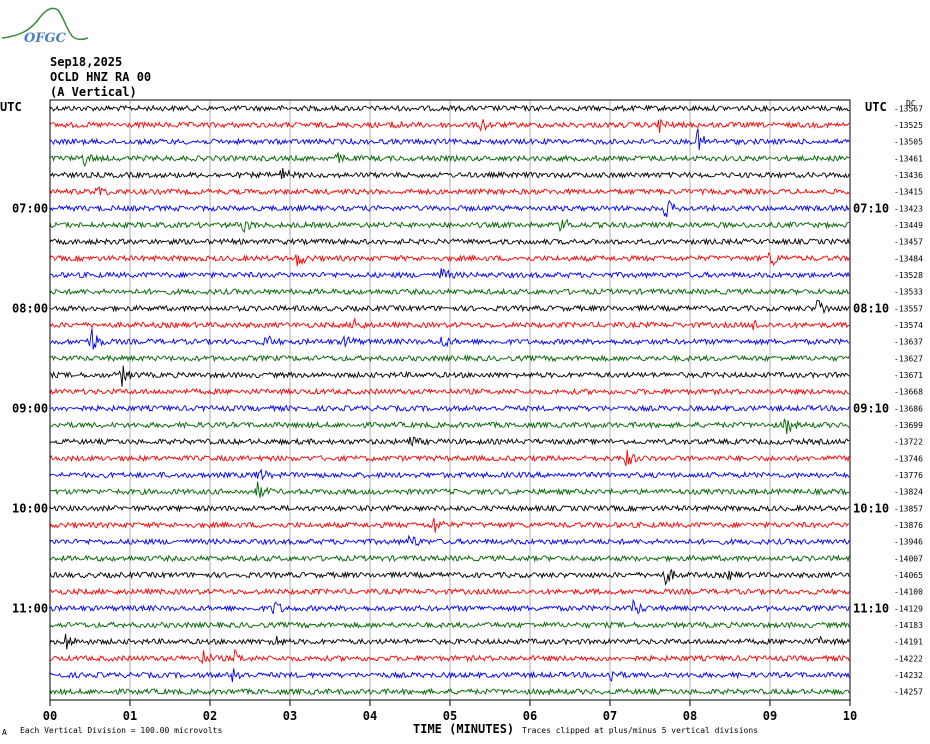  I want to click on trace-offset-label: -13567, so click(908, 108).